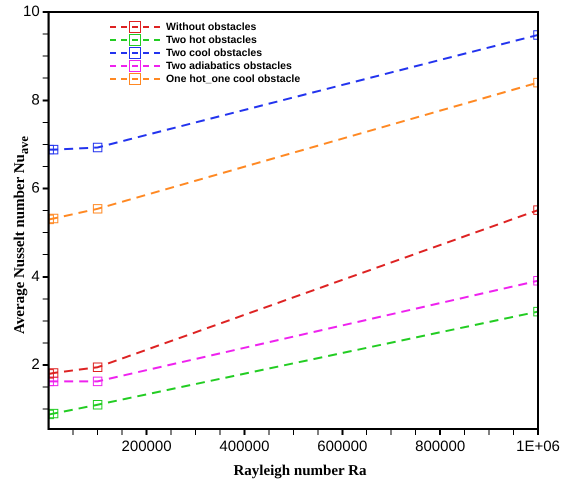 The width and height of the screenshot is (566, 489). Describe the element at coordinates (211, 26) in the screenshot. I see `legend-label: Without obstacles` at that location.